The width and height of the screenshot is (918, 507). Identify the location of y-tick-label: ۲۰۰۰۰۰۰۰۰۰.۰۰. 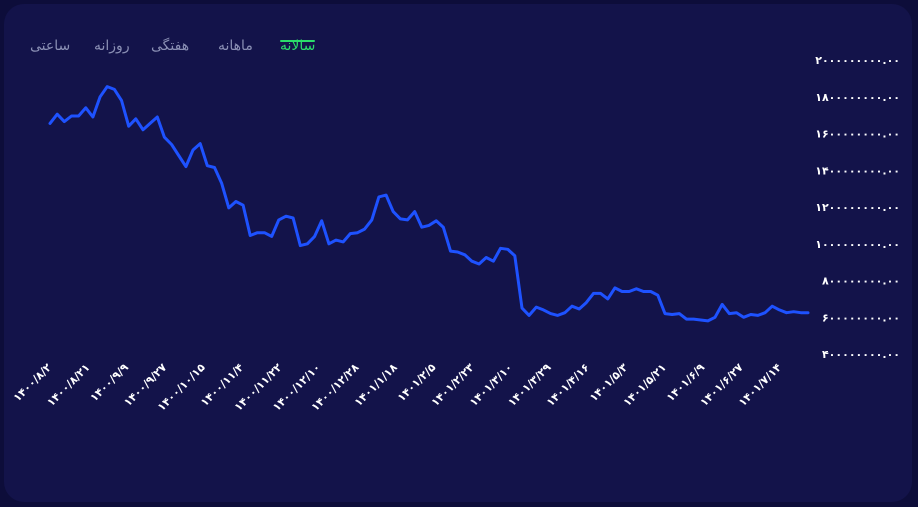
(857, 60).